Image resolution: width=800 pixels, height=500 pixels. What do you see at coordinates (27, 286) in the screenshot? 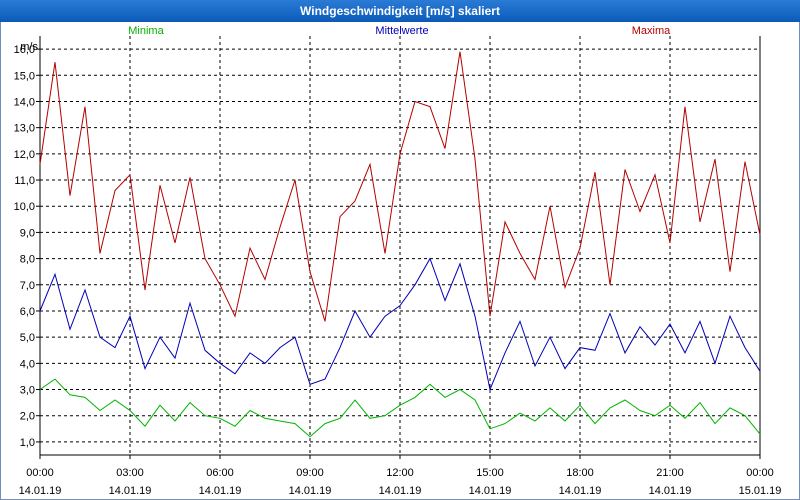
I see `y-tick-label: 7,0` at bounding box center [27, 286].